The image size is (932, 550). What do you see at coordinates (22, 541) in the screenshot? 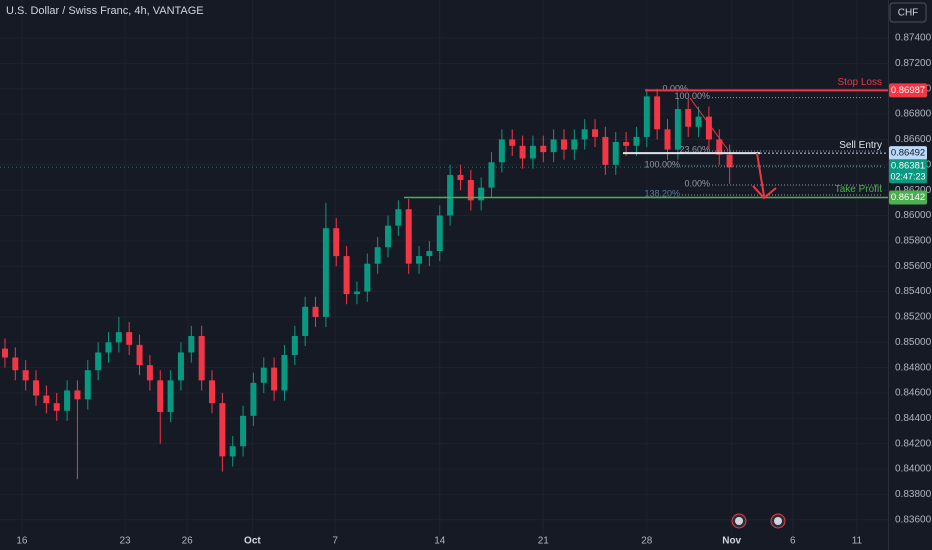
I see `x-tick-label: 16` at bounding box center [22, 541].